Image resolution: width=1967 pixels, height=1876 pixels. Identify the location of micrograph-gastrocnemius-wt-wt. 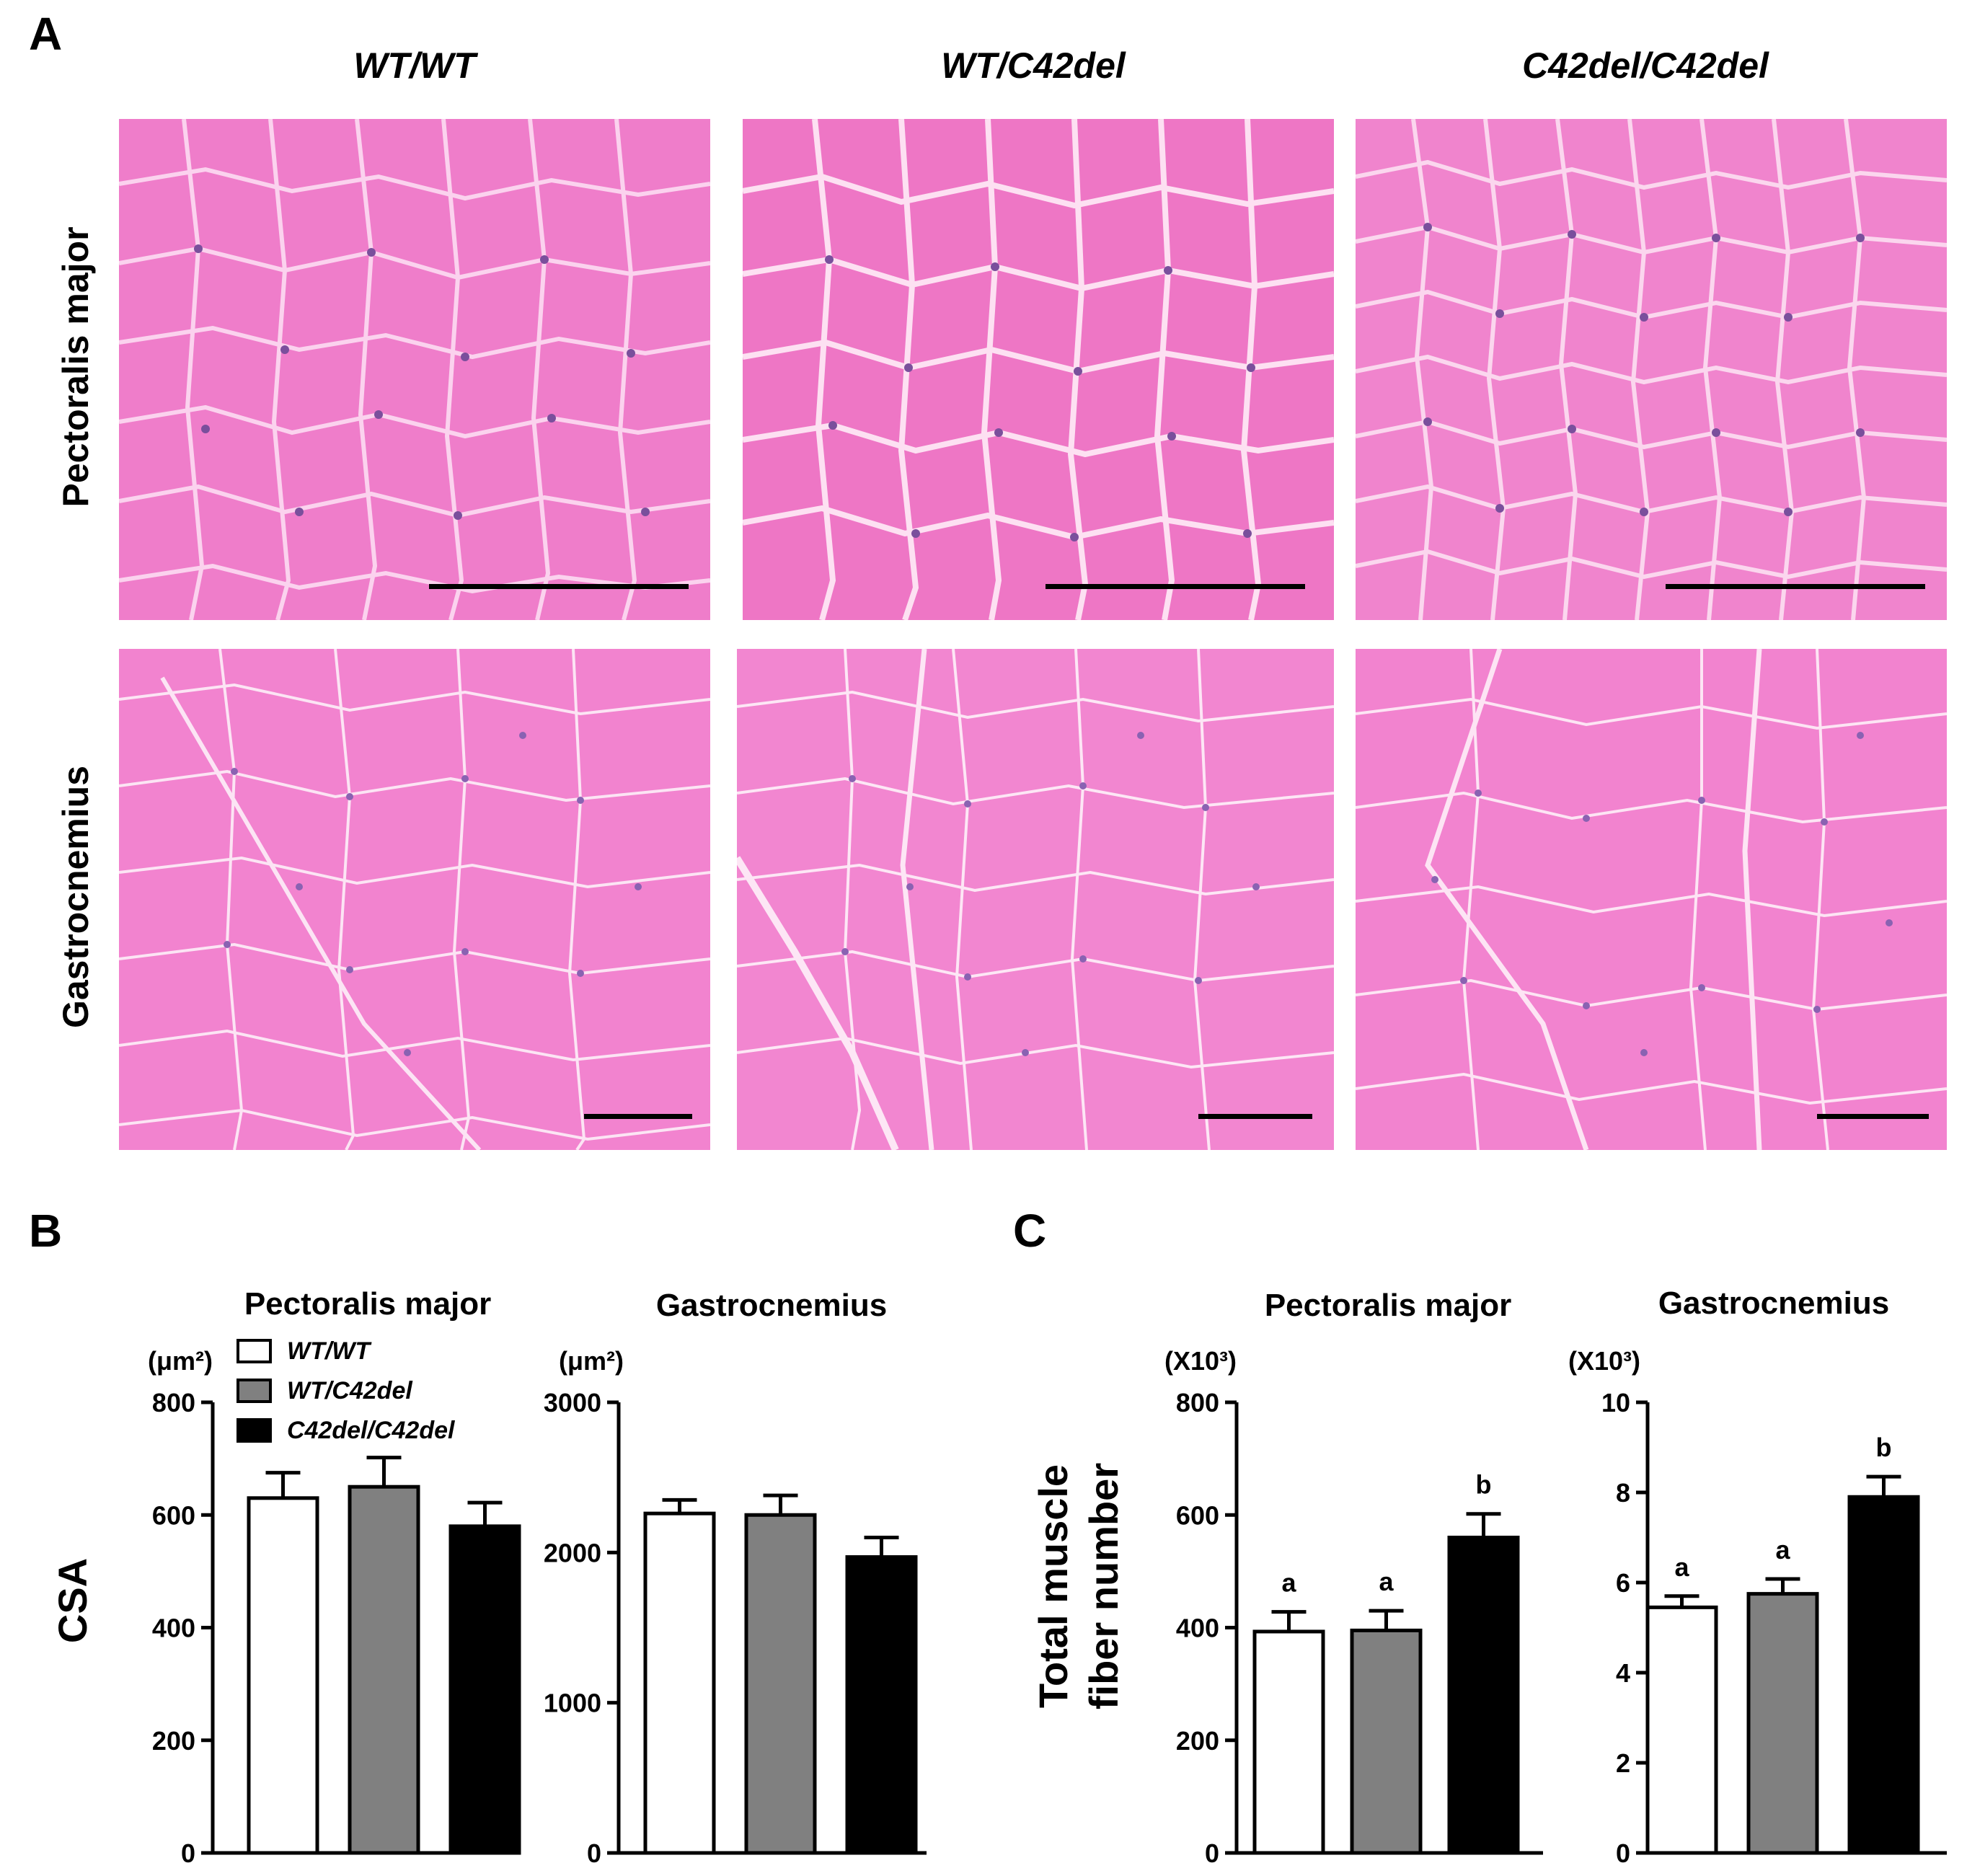
(415, 899).